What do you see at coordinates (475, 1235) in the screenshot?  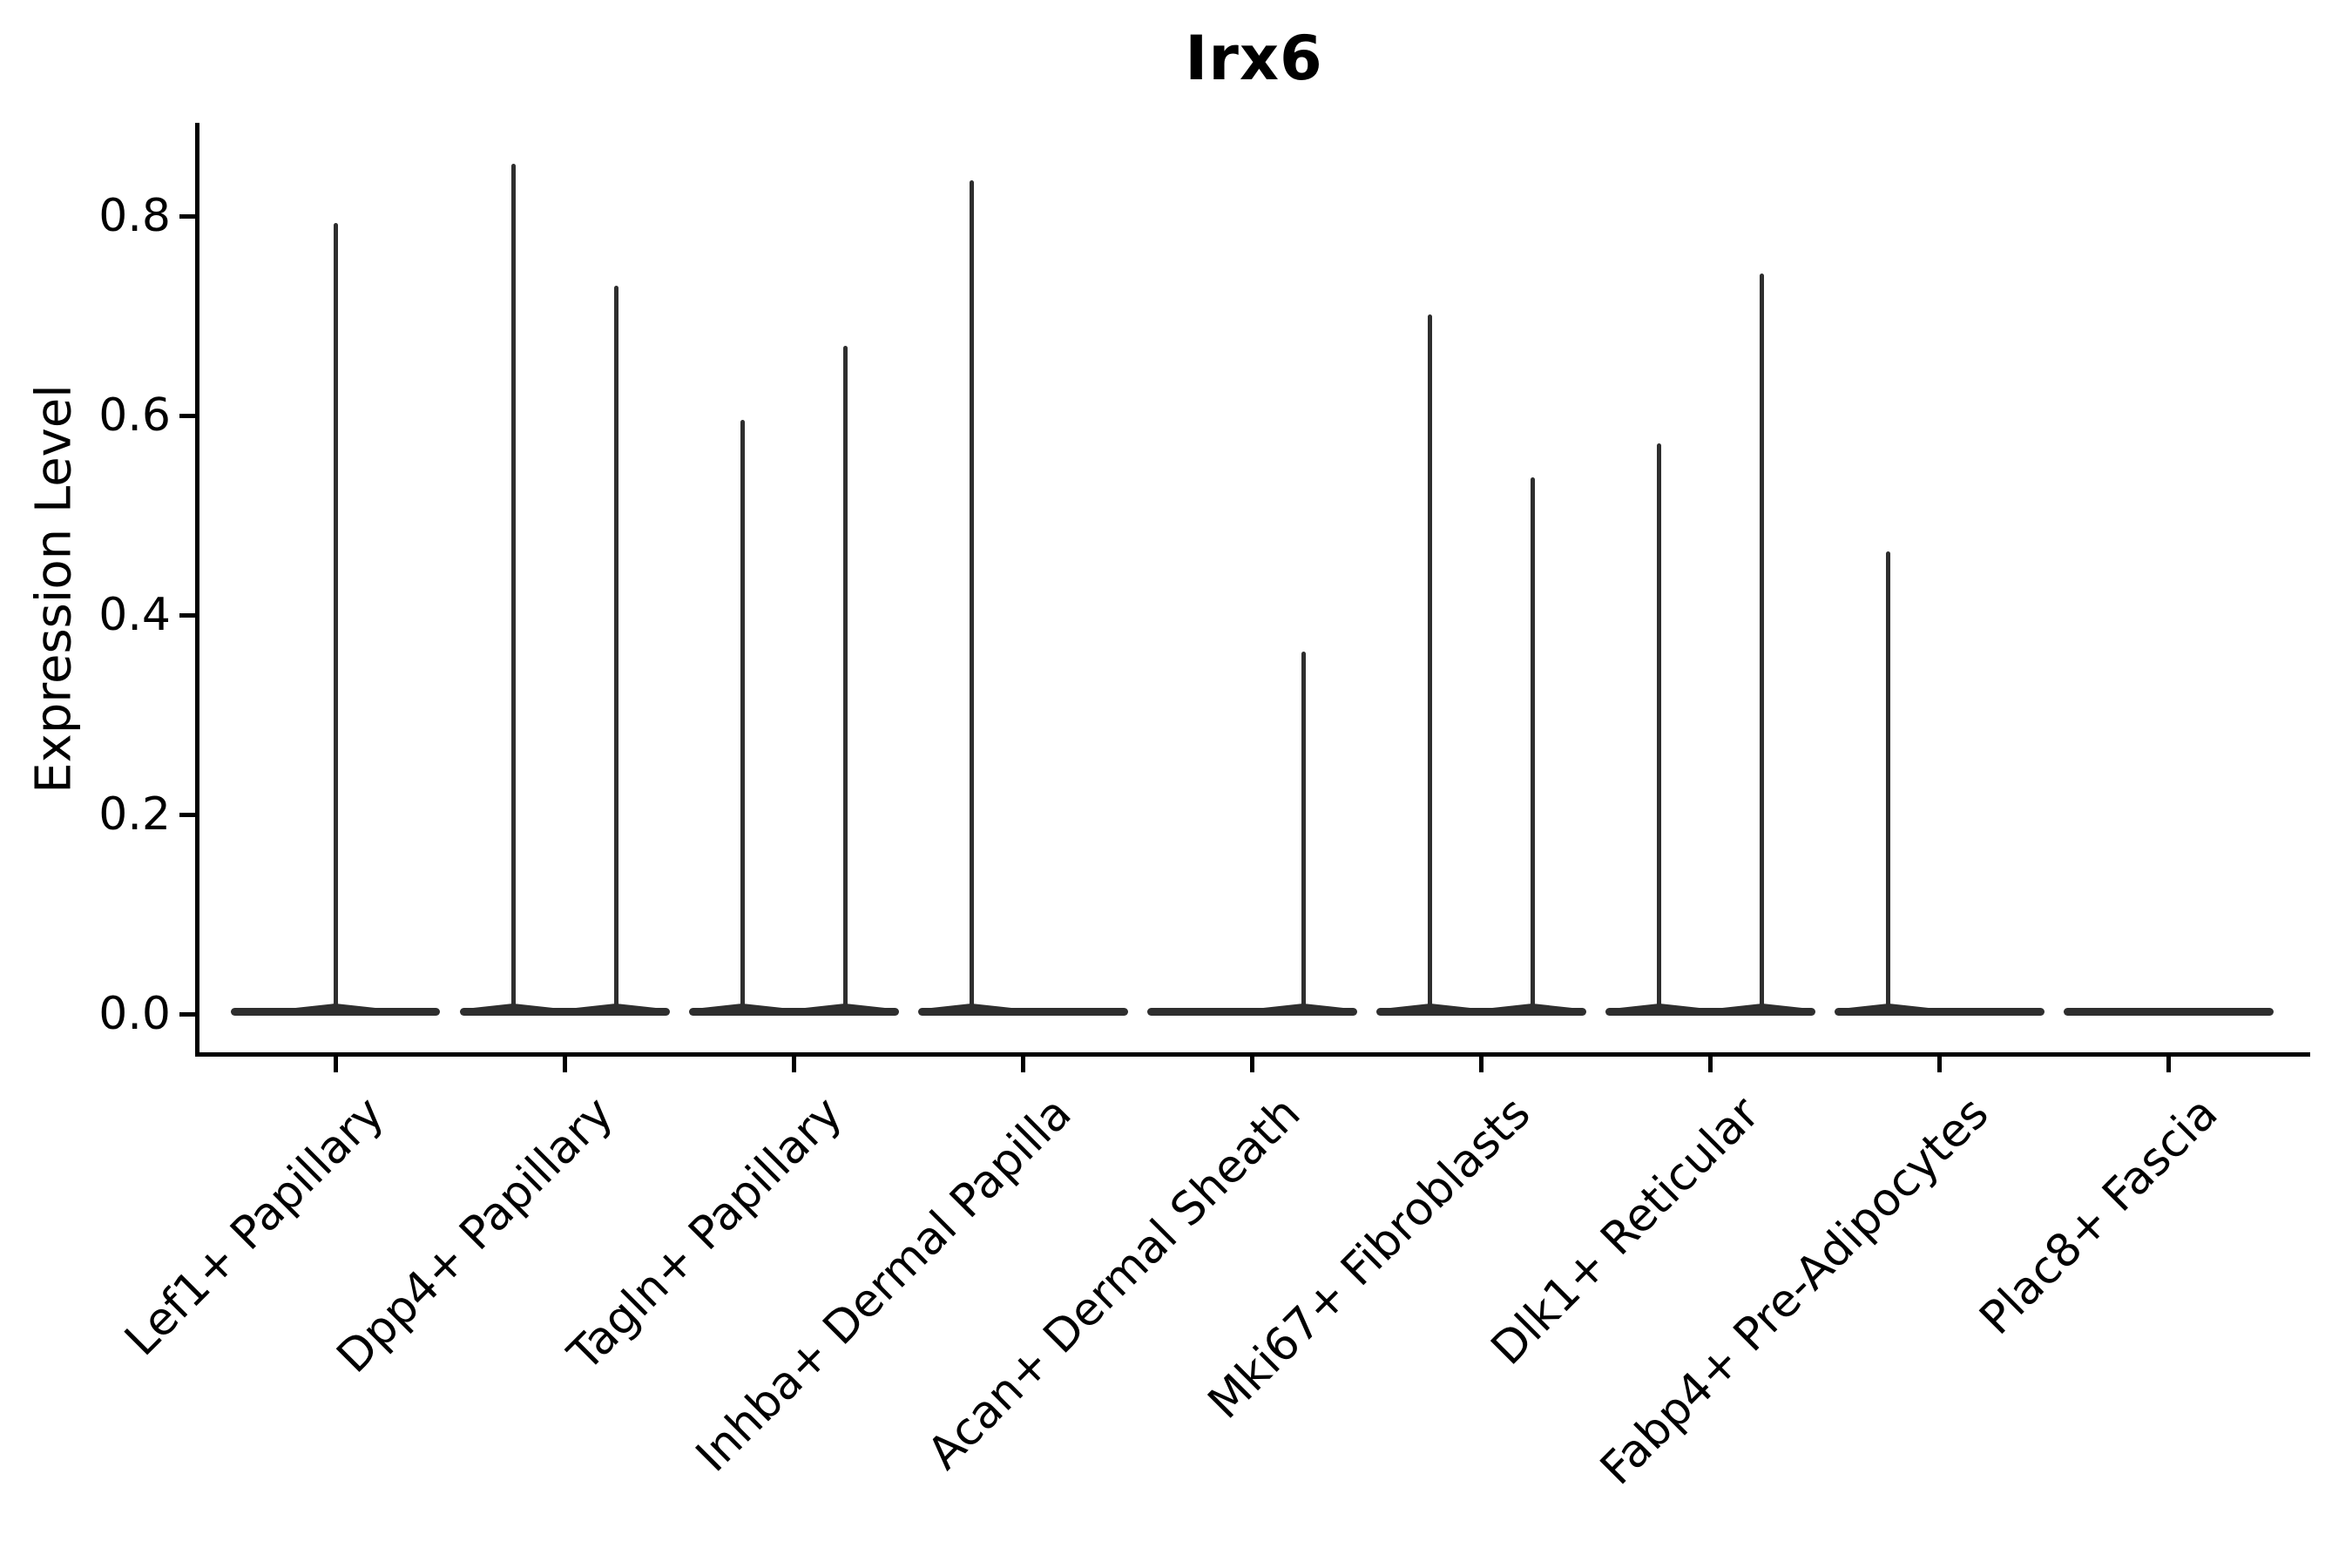 I see `x-axis-category-label: Dpp4+ Papillary` at bounding box center [475, 1235].